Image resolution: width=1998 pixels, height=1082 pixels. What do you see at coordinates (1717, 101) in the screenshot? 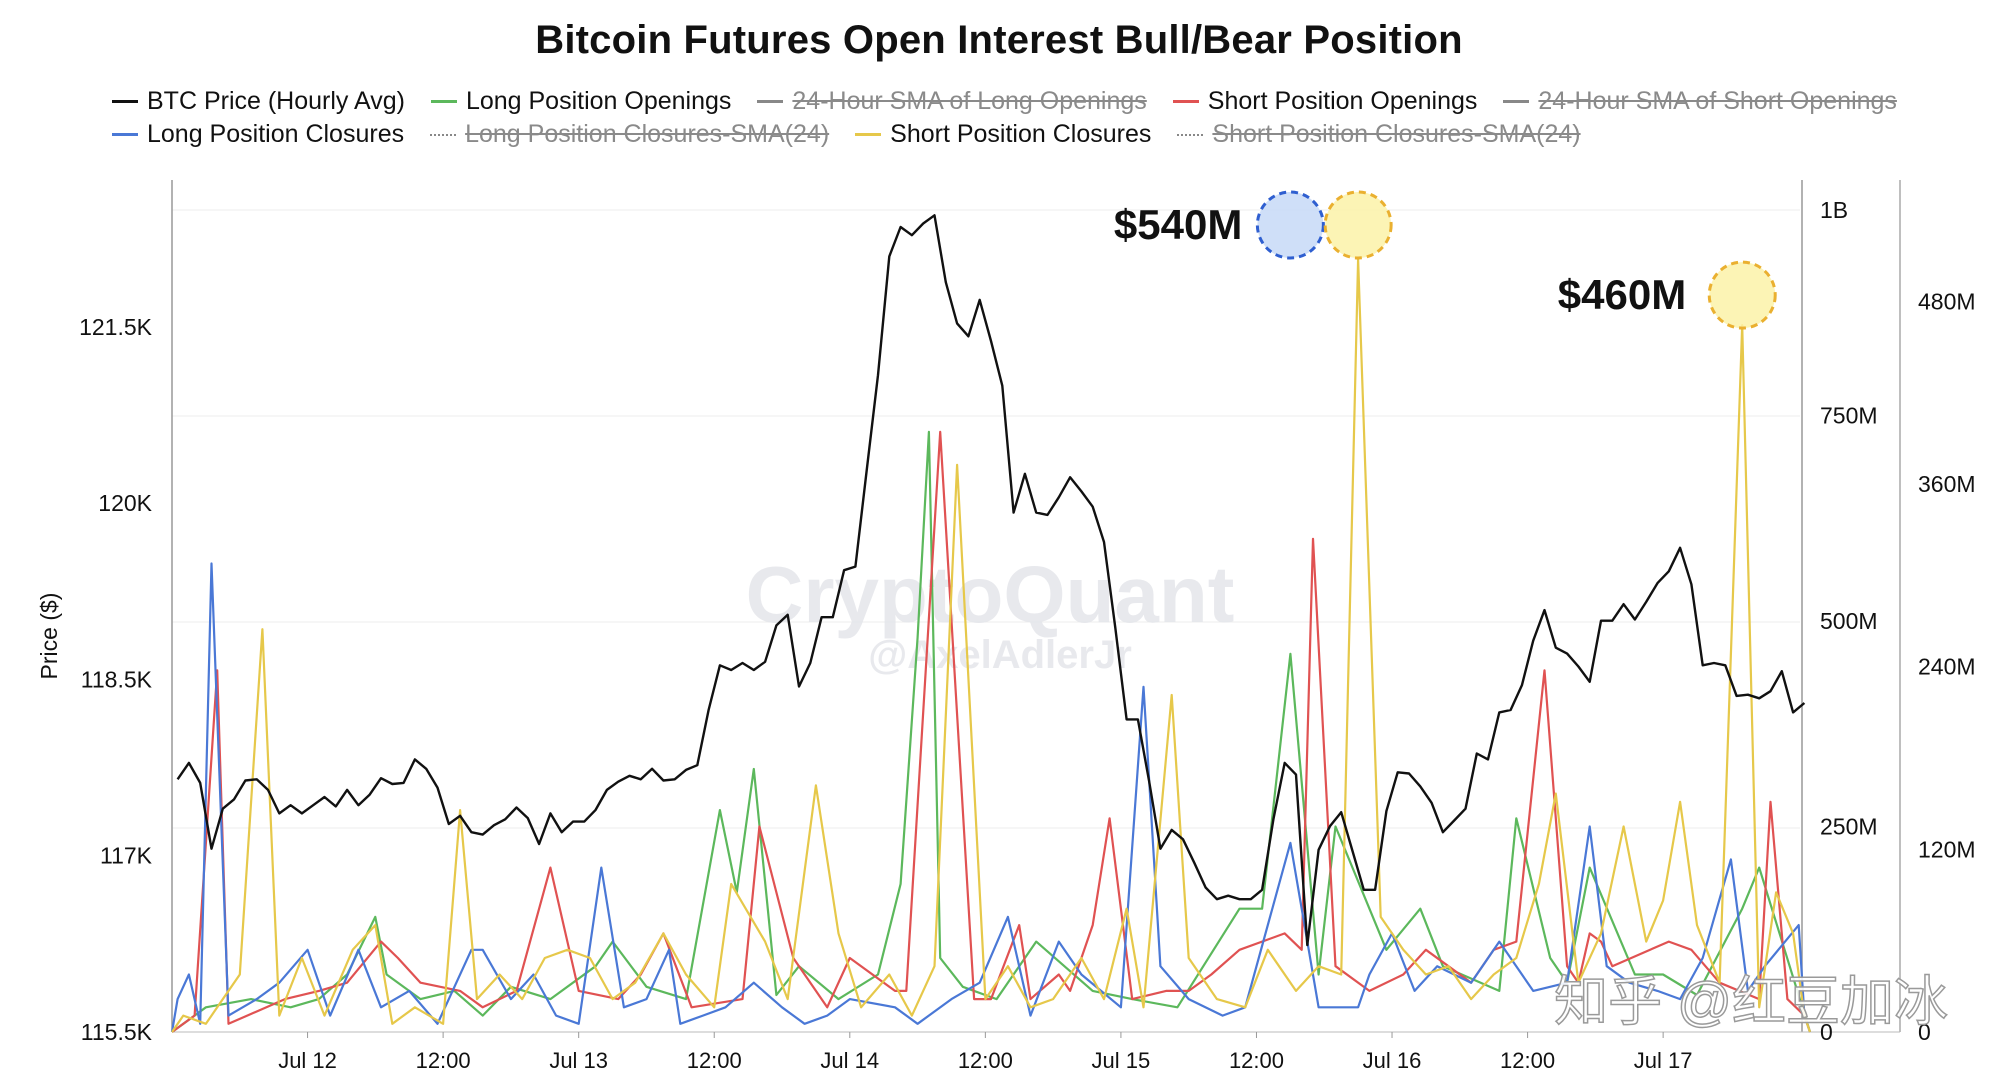
I see `legend-label: 24-Hour SMA of Short Openings` at bounding box center [1717, 101].